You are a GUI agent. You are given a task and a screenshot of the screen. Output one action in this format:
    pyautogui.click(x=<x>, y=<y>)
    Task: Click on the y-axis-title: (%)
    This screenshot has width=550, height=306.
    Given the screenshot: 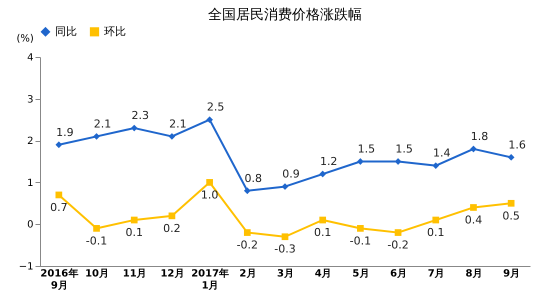 What is the action you would take?
    pyautogui.click(x=25, y=39)
    